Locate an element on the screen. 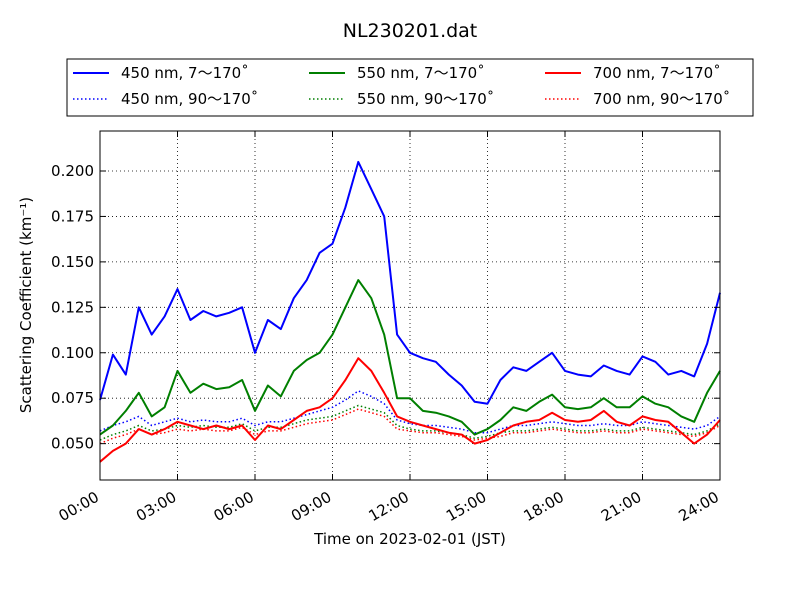 Image resolution: width=800 pixels, height=604 pixels. y-tick-label: 0.050 is located at coordinates (72, 444).